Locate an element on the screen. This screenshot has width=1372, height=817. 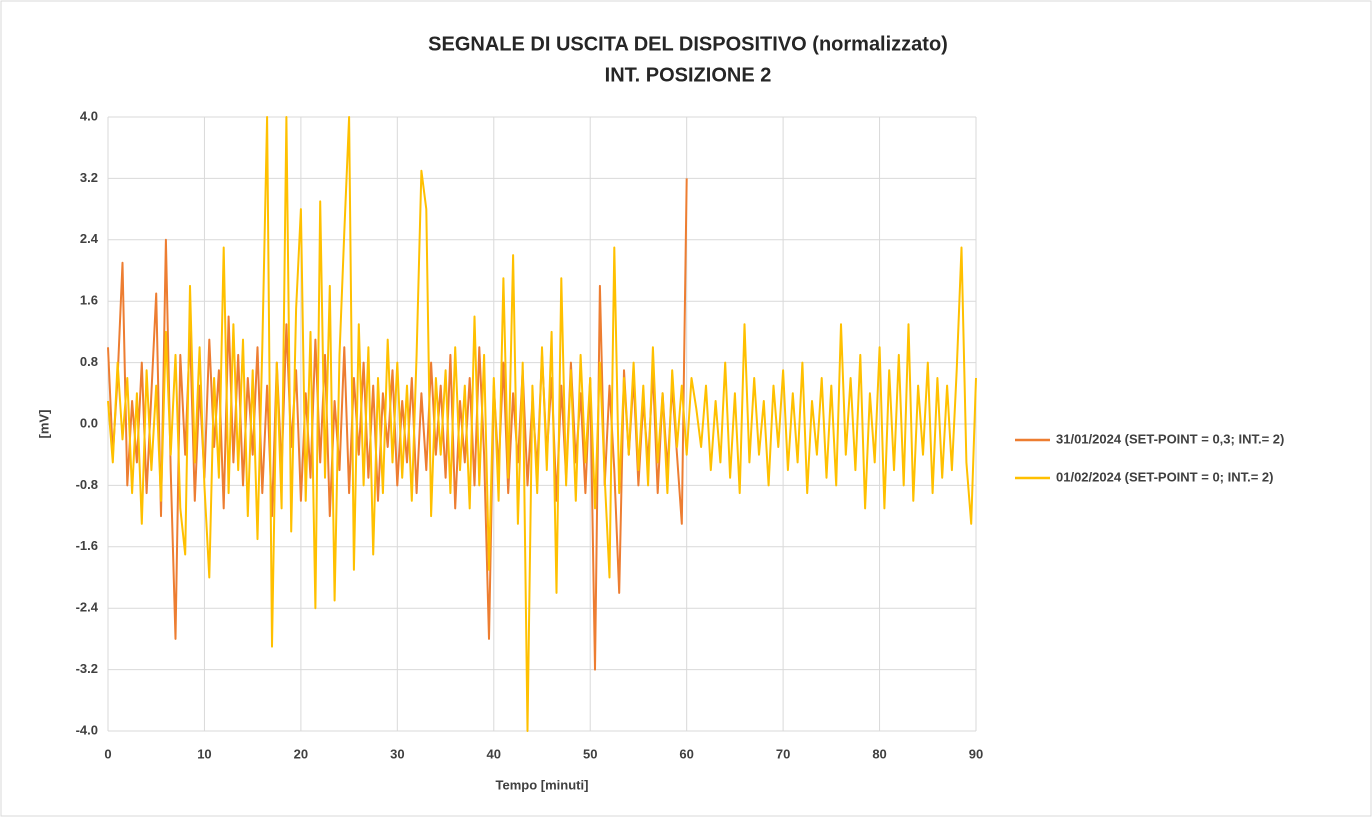
legend-label: 01/02/2024 (SET-POINT = 0; INT.= 2) is located at coordinates (1164, 476).